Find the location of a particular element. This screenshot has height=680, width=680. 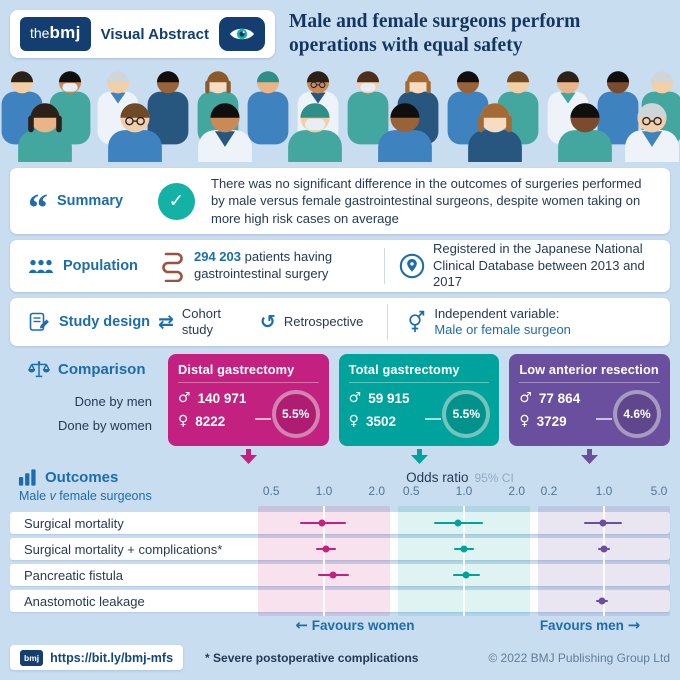

brand-bmj: bmj is located at coordinates (65, 32).